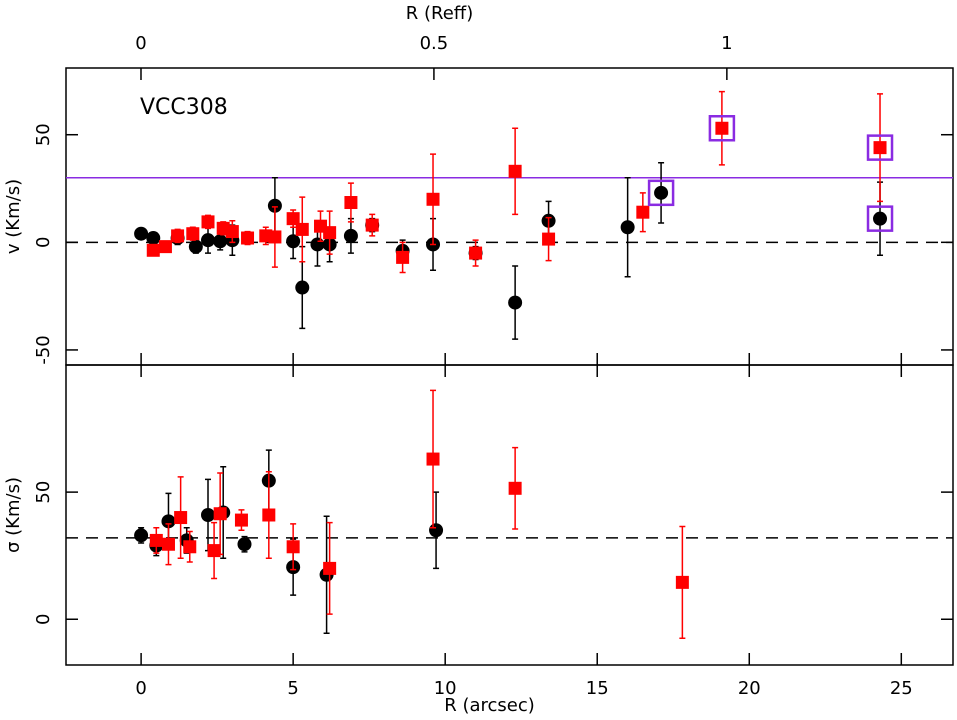  What do you see at coordinates (140, 43) in the screenshot?
I see `x2-tick-label: 0` at bounding box center [140, 43].